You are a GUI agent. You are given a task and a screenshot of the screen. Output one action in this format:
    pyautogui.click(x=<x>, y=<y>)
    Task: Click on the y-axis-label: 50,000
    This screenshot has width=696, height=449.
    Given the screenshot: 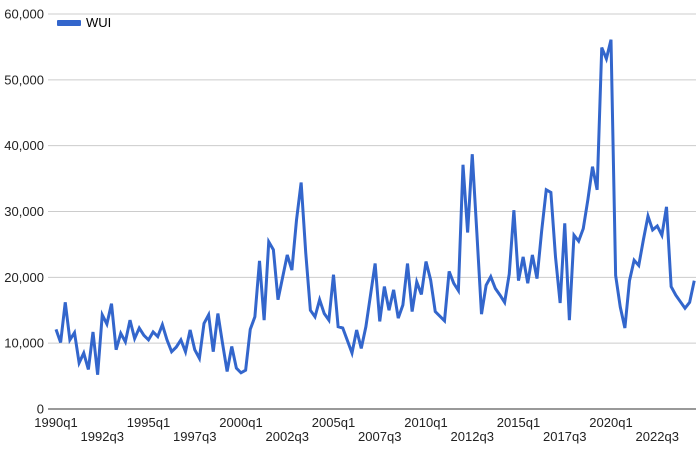 What is the action you would take?
    pyautogui.click(x=24, y=79)
    